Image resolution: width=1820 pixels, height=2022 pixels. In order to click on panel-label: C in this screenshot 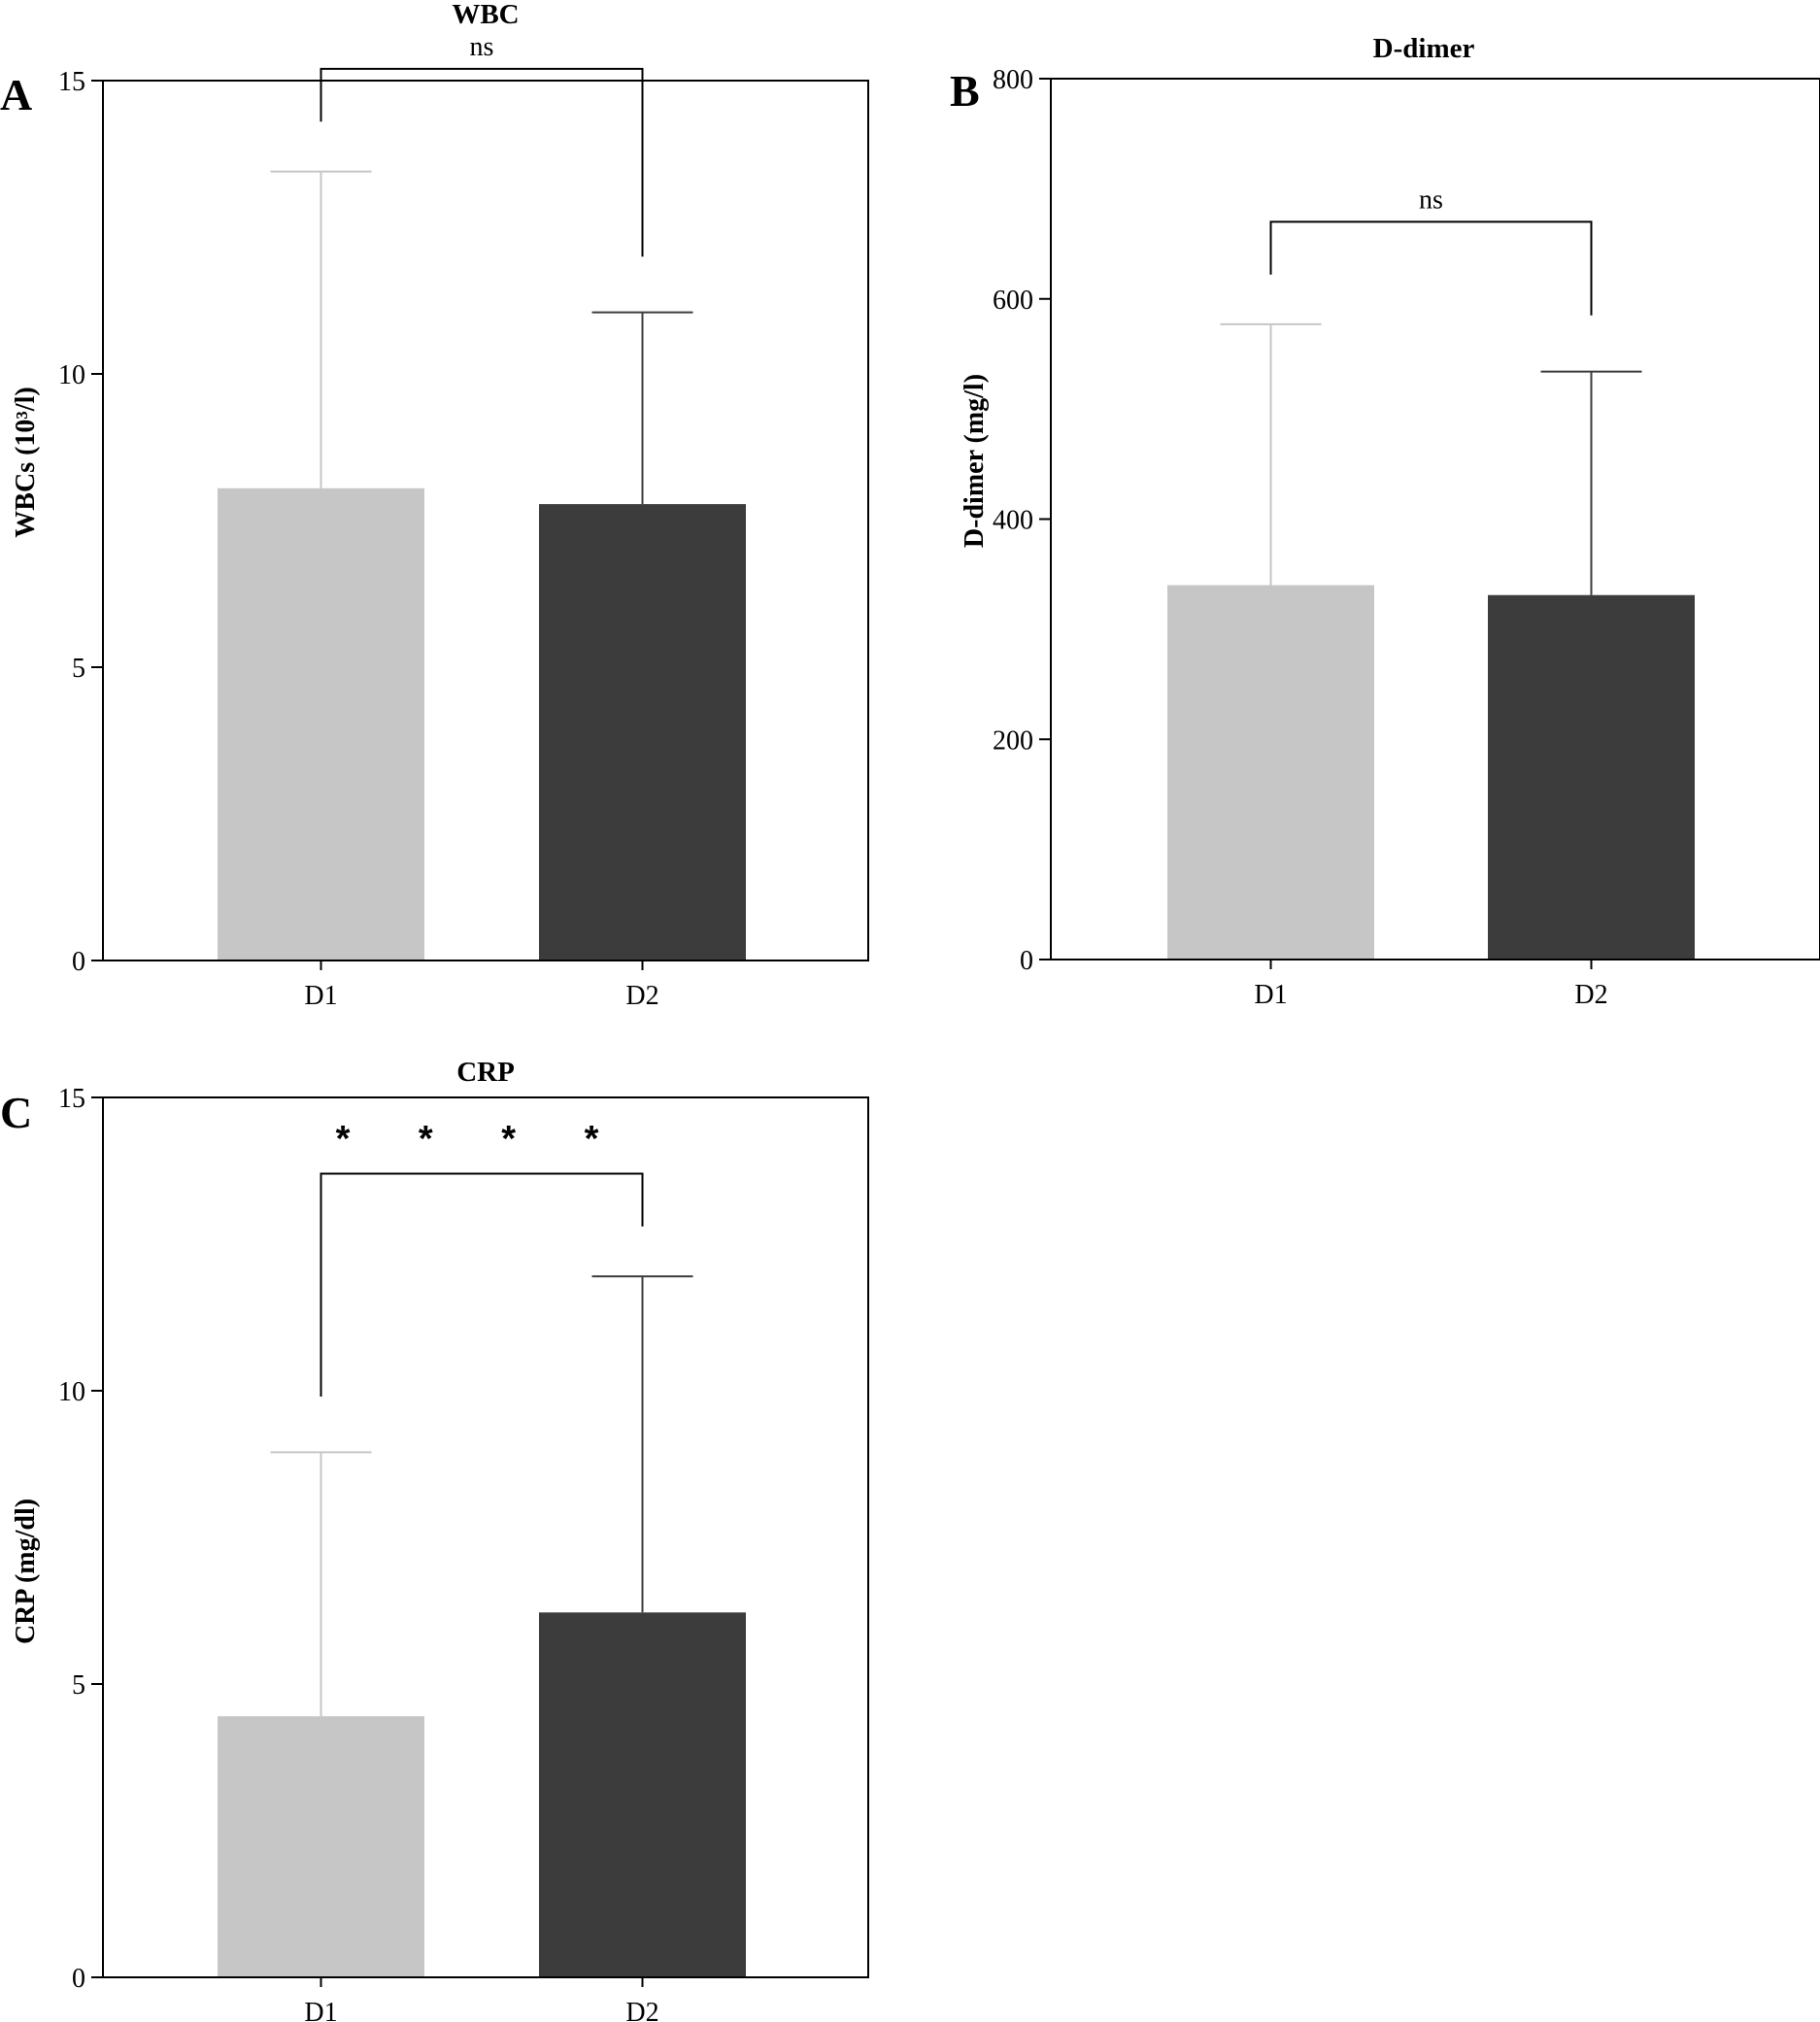, I will do `click(16, 1112)`.